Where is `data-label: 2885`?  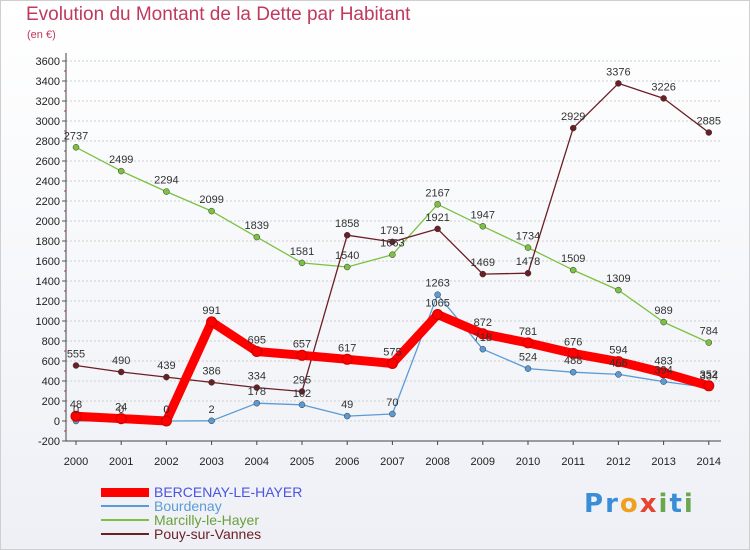 data-label: 2885 is located at coordinates (709, 122).